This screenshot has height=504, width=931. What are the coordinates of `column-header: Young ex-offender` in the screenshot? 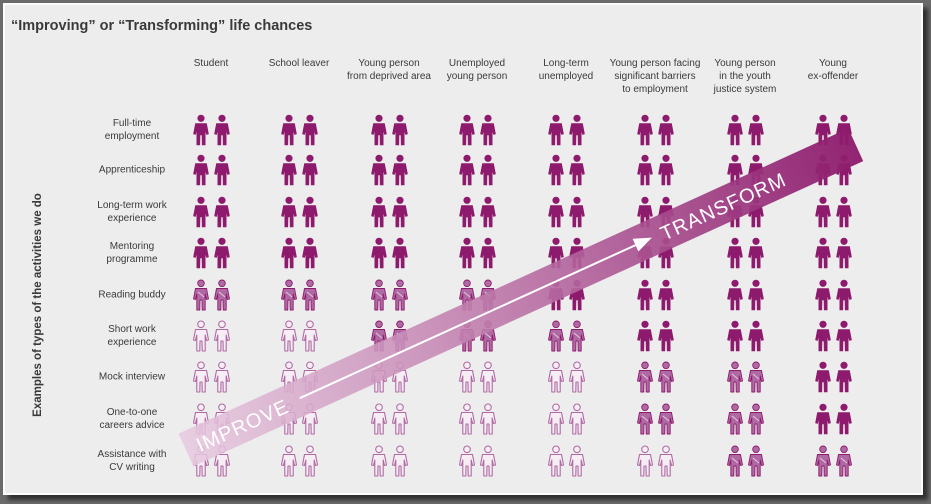 It's located at (833, 70).